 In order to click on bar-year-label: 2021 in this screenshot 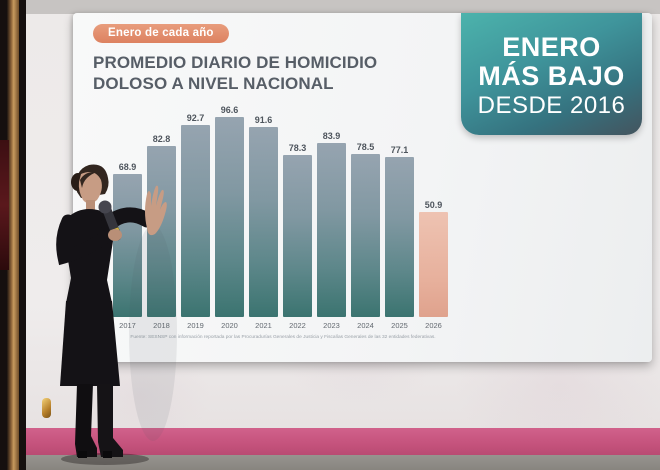, I will do `click(263, 325)`.